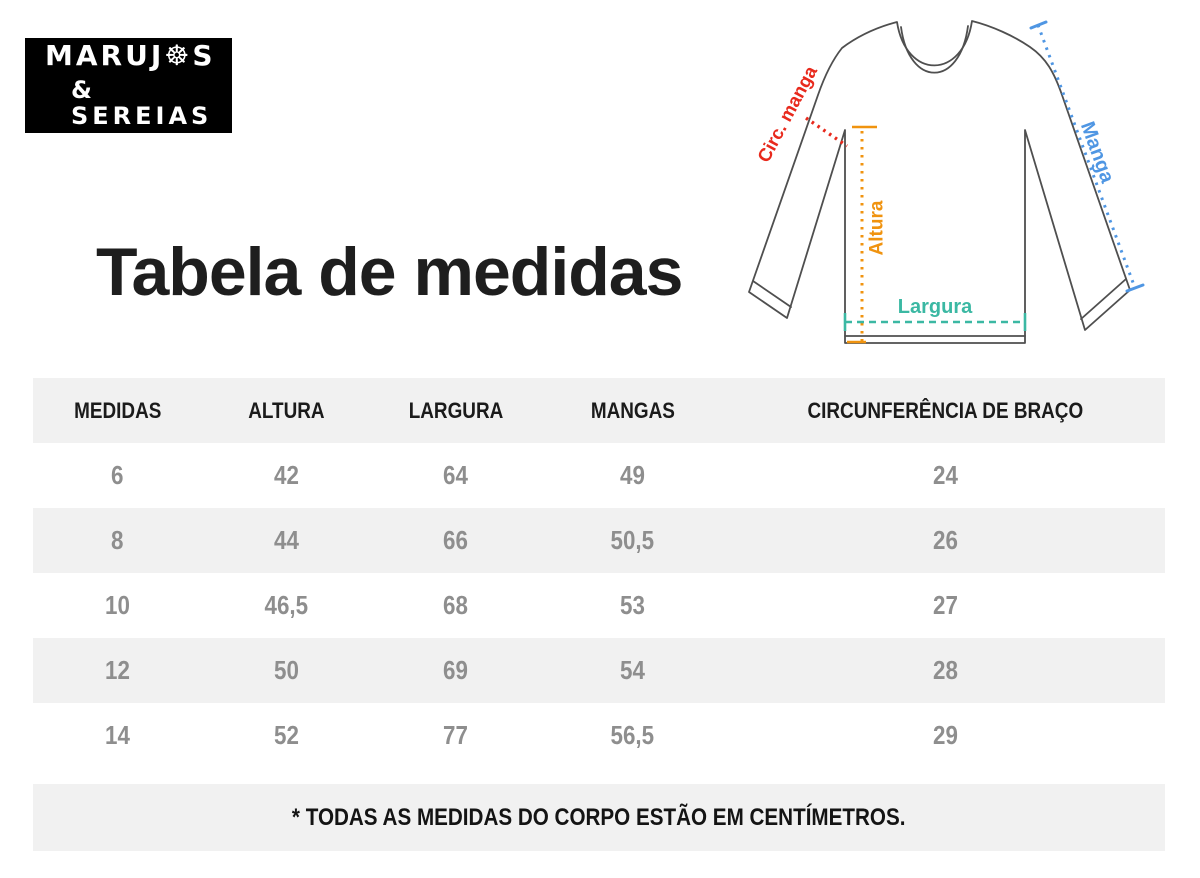 Image resolution: width=1200 pixels, height=878 pixels. Describe the element at coordinates (455, 410) in the screenshot. I see `header-largura: LARGURA` at that location.